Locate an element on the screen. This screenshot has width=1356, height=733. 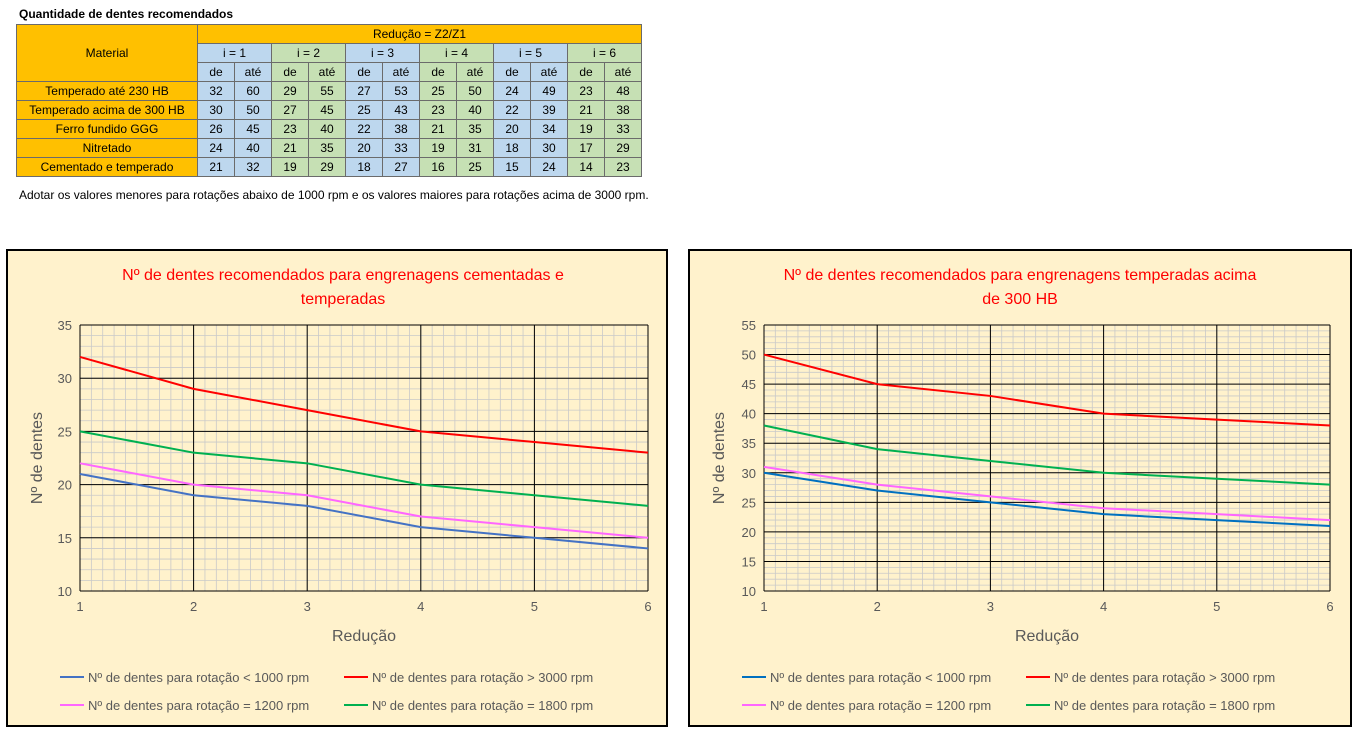
material-cell: Temperado até 230 HB is located at coordinates (107, 91).